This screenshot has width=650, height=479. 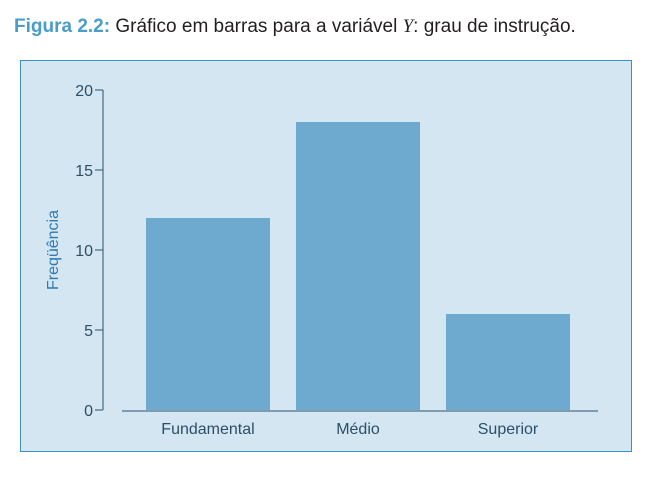 What do you see at coordinates (358, 266) in the screenshot?
I see `bar-m-dio` at bounding box center [358, 266].